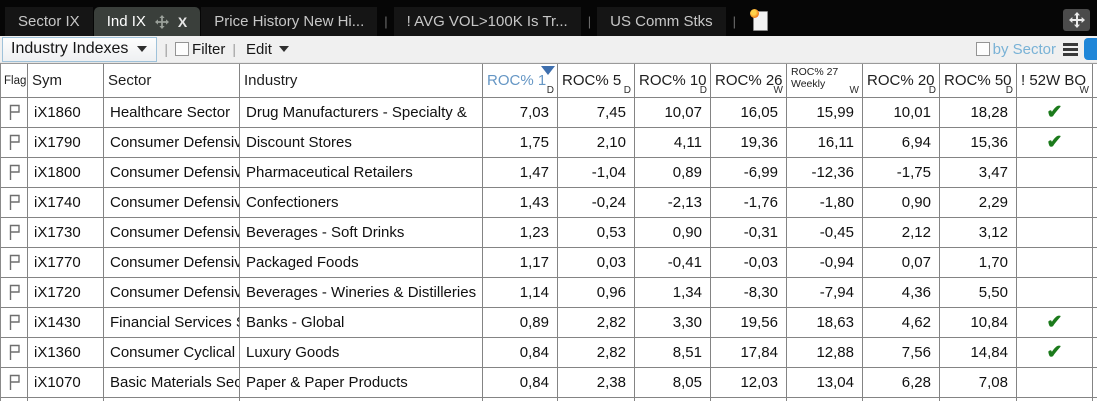 The image size is (1097, 401). I want to click on sym-cell: iX1070, so click(66, 382).